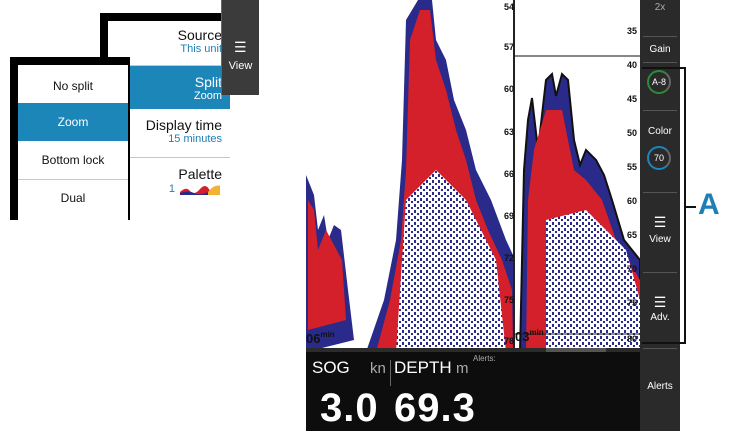 Image resolution: width=732 pixels, height=431 pixels. I want to click on advanced-menu-icon: ☰, so click(660, 302).